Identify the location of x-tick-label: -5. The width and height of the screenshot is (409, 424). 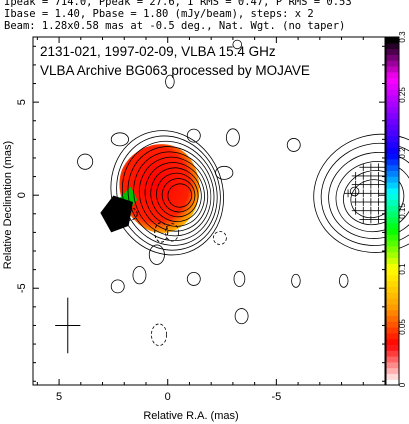
(276, 397).